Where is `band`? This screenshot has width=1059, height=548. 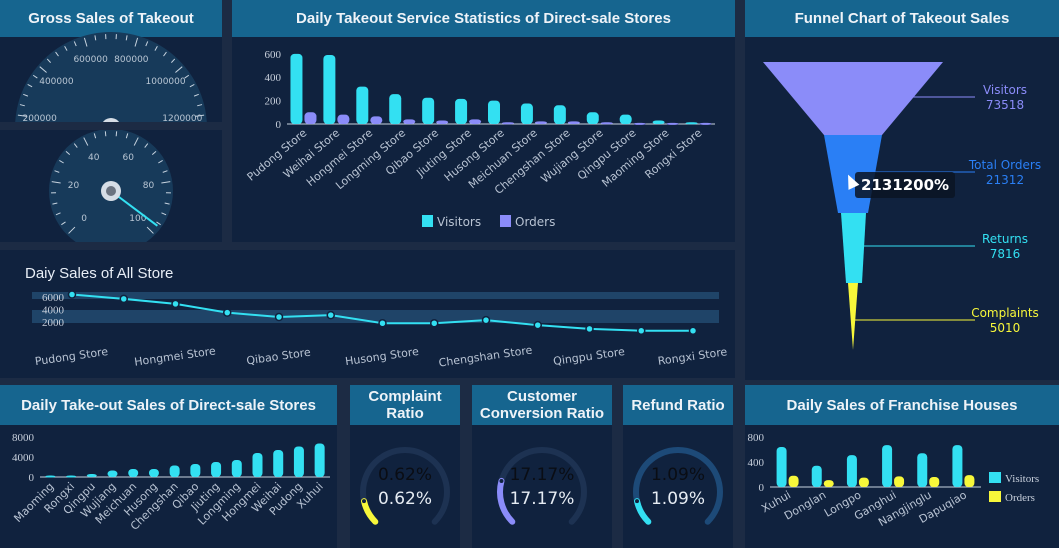 band is located at coordinates (375, 316).